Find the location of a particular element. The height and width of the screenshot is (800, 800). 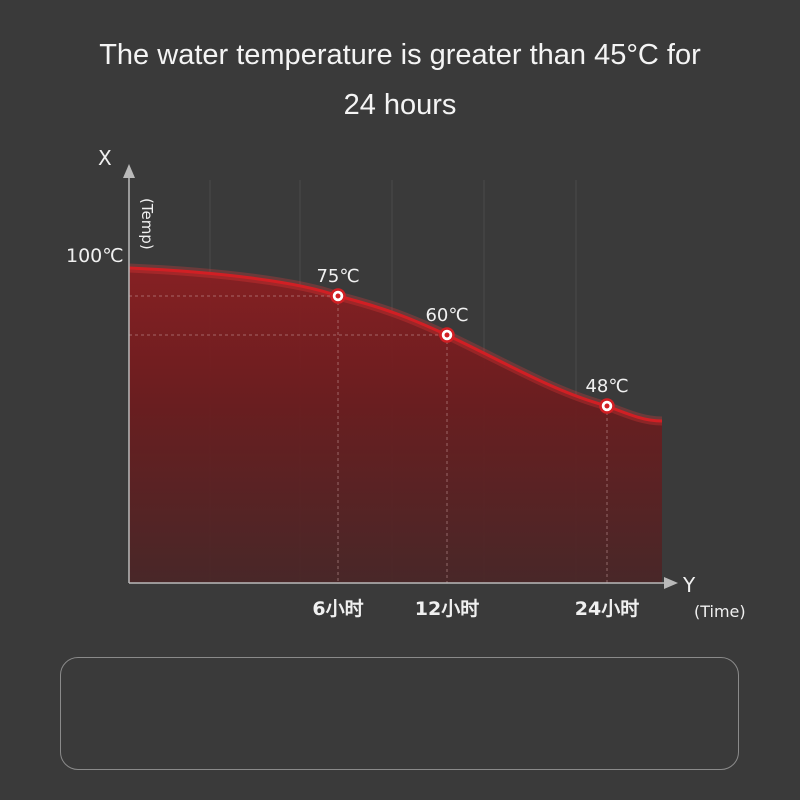

point-label: 60℃ is located at coordinates (446, 315).